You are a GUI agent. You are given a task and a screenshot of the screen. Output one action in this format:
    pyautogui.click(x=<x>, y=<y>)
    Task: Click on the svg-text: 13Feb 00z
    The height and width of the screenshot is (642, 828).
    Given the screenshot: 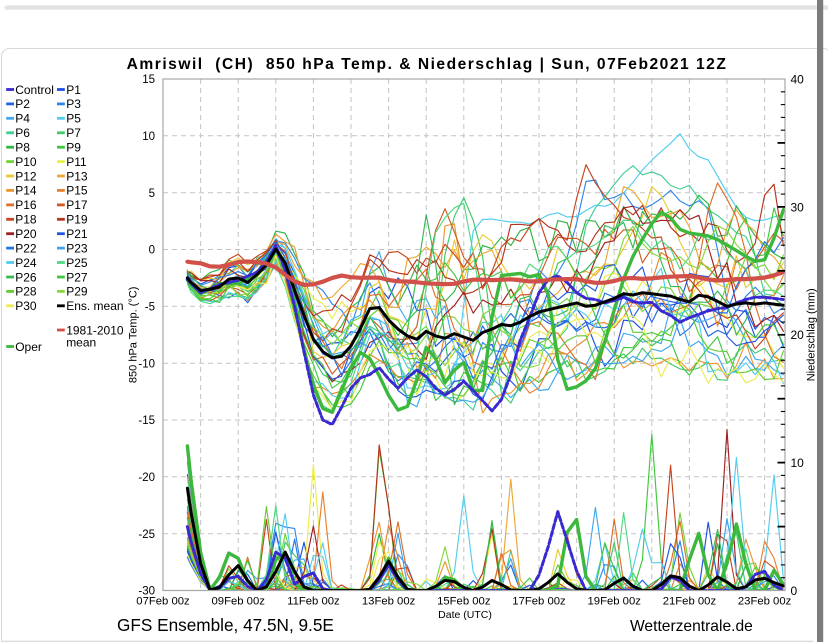 What is the action you would take?
    pyautogui.click(x=389, y=602)
    